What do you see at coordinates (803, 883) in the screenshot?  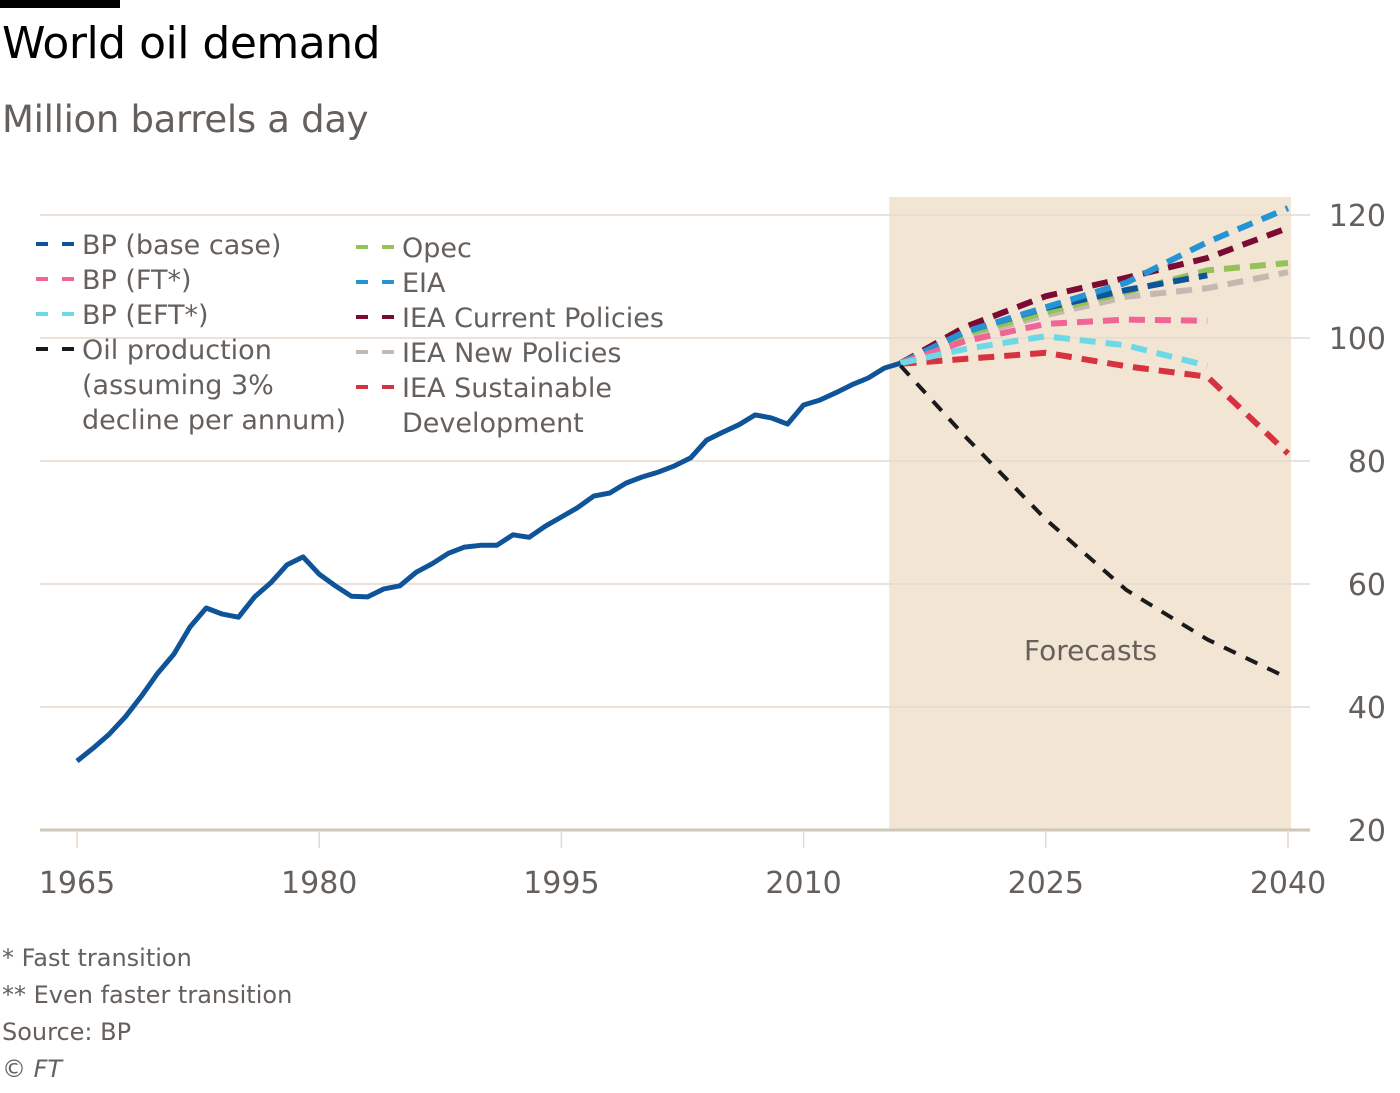 I see `x-tick-label-2010: 2010` at bounding box center [803, 883].